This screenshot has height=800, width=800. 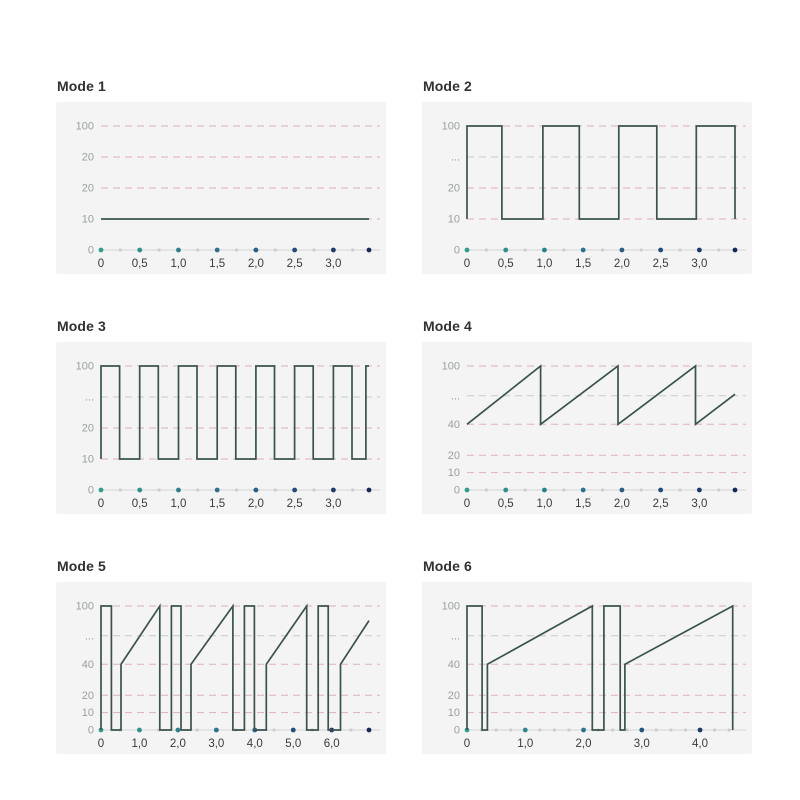 I want to click on chart-card-mode-4: Mode 4 100... 40 20 10 0 0 0,5 1,0 1,5 2,0 2,5 3,0, so click(x=587, y=416).